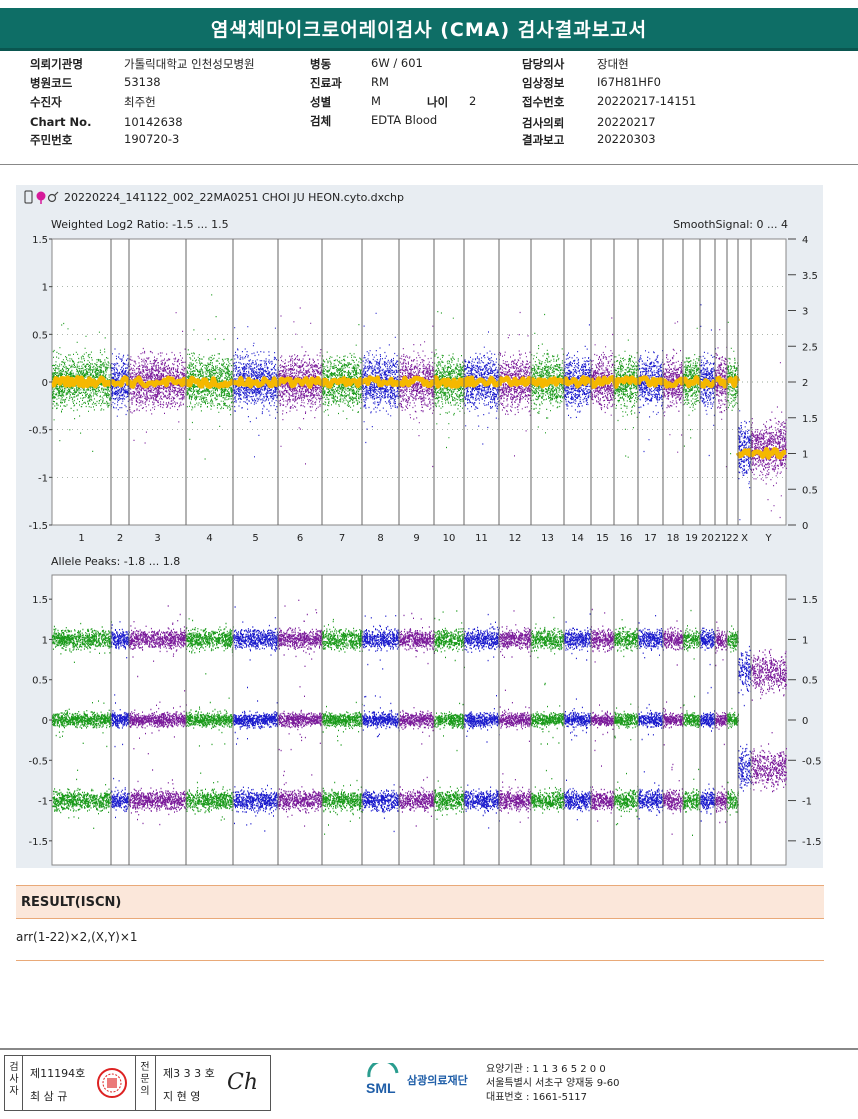  What do you see at coordinates (152, 139) in the screenshot?
I see `field-value: 190720-3` at bounding box center [152, 139].